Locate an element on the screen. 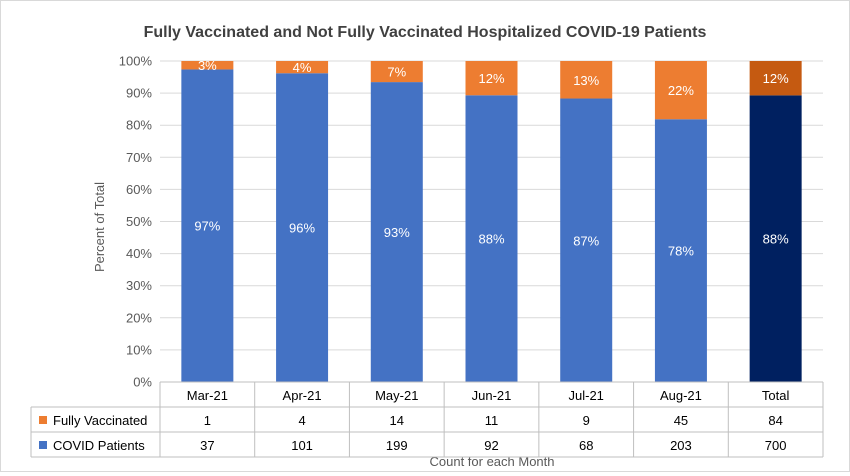 The height and width of the screenshot is (476, 850). y-tick-label: 10% is located at coordinates (139, 349).